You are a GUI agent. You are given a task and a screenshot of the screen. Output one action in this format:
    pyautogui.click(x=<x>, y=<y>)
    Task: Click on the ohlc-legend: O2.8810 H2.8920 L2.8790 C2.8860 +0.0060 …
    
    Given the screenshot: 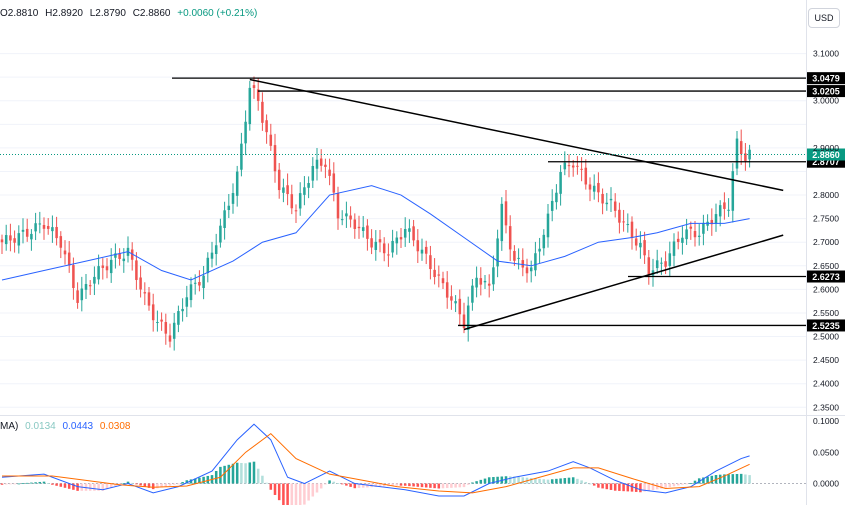 What is the action you would take?
    pyautogui.click(x=130, y=13)
    